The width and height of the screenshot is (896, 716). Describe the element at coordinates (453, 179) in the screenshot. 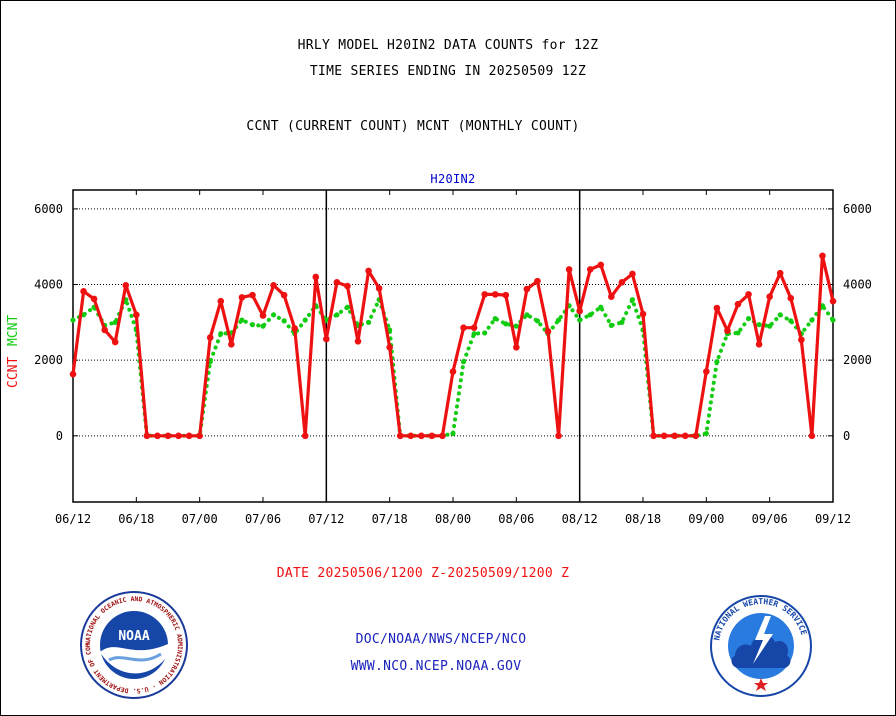

I see `panel-label: H20IN2` at that location.